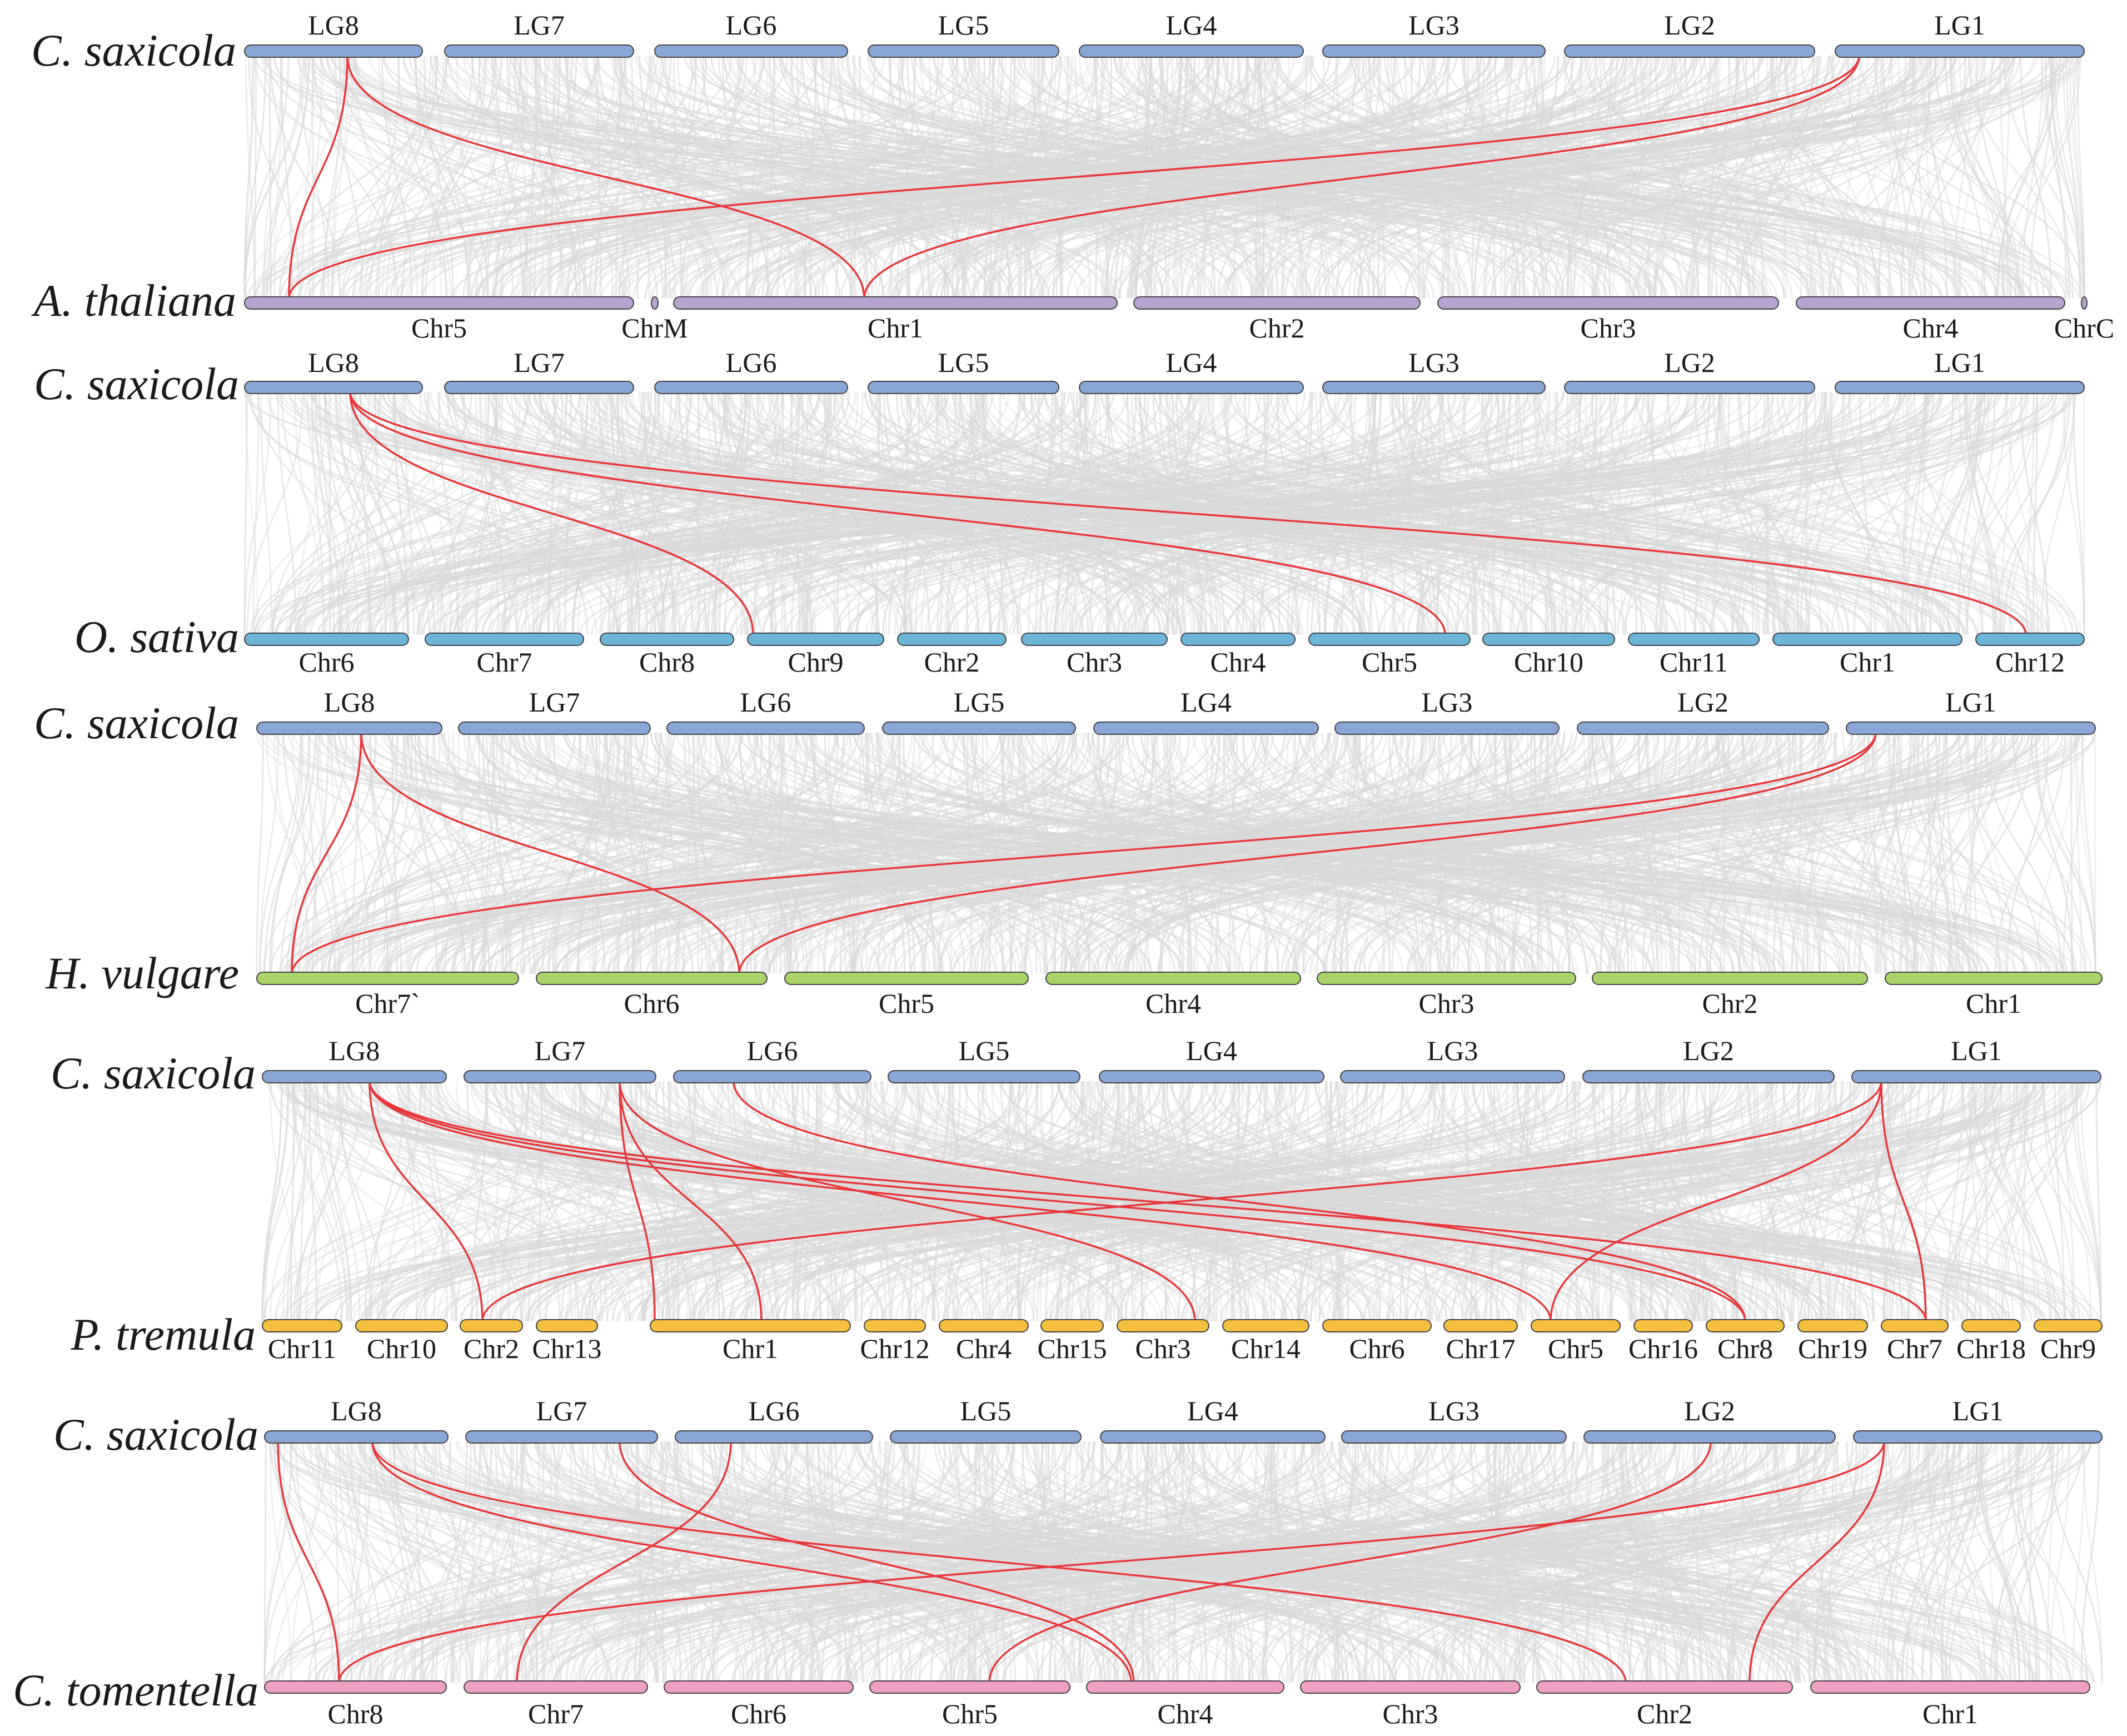 The height and width of the screenshot is (1736, 2127). I want to click on chromosome-label-LG3: LG3, so click(1433, 25).